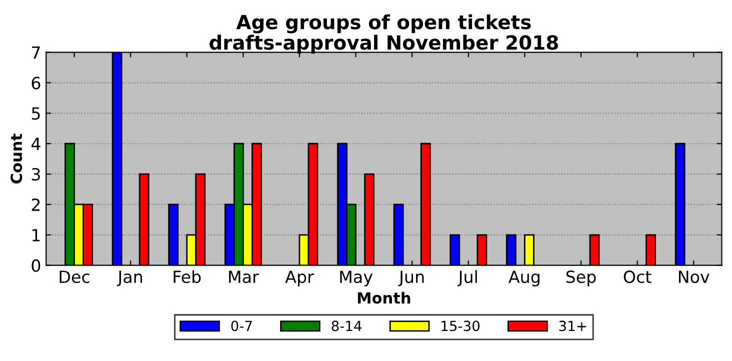 The image size is (732, 361). What do you see at coordinates (16, 159) in the screenshot?
I see `y-axis-title: Count` at bounding box center [16, 159].